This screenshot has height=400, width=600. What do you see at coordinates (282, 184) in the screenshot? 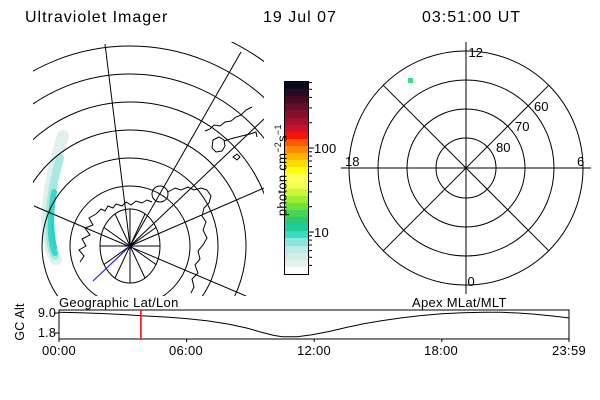
I see `unit-prefix: photon cm` at bounding box center [282, 184].